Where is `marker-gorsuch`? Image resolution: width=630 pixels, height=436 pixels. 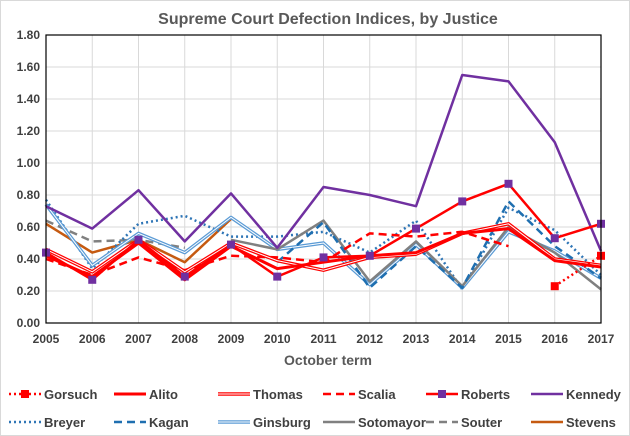 marker-gorsuch is located at coordinates (554, 286).